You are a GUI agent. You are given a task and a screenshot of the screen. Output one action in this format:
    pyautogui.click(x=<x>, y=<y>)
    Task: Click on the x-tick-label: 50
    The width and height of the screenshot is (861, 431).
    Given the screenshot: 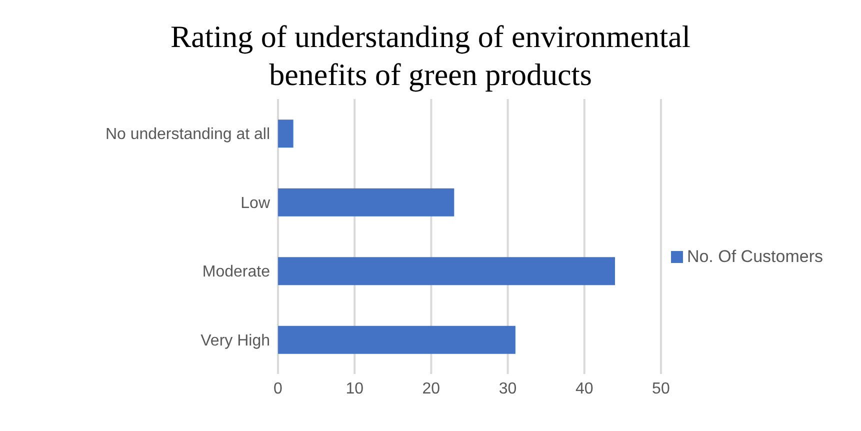 What is the action you would take?
    pyautogui.click(x=661, y=389)
    